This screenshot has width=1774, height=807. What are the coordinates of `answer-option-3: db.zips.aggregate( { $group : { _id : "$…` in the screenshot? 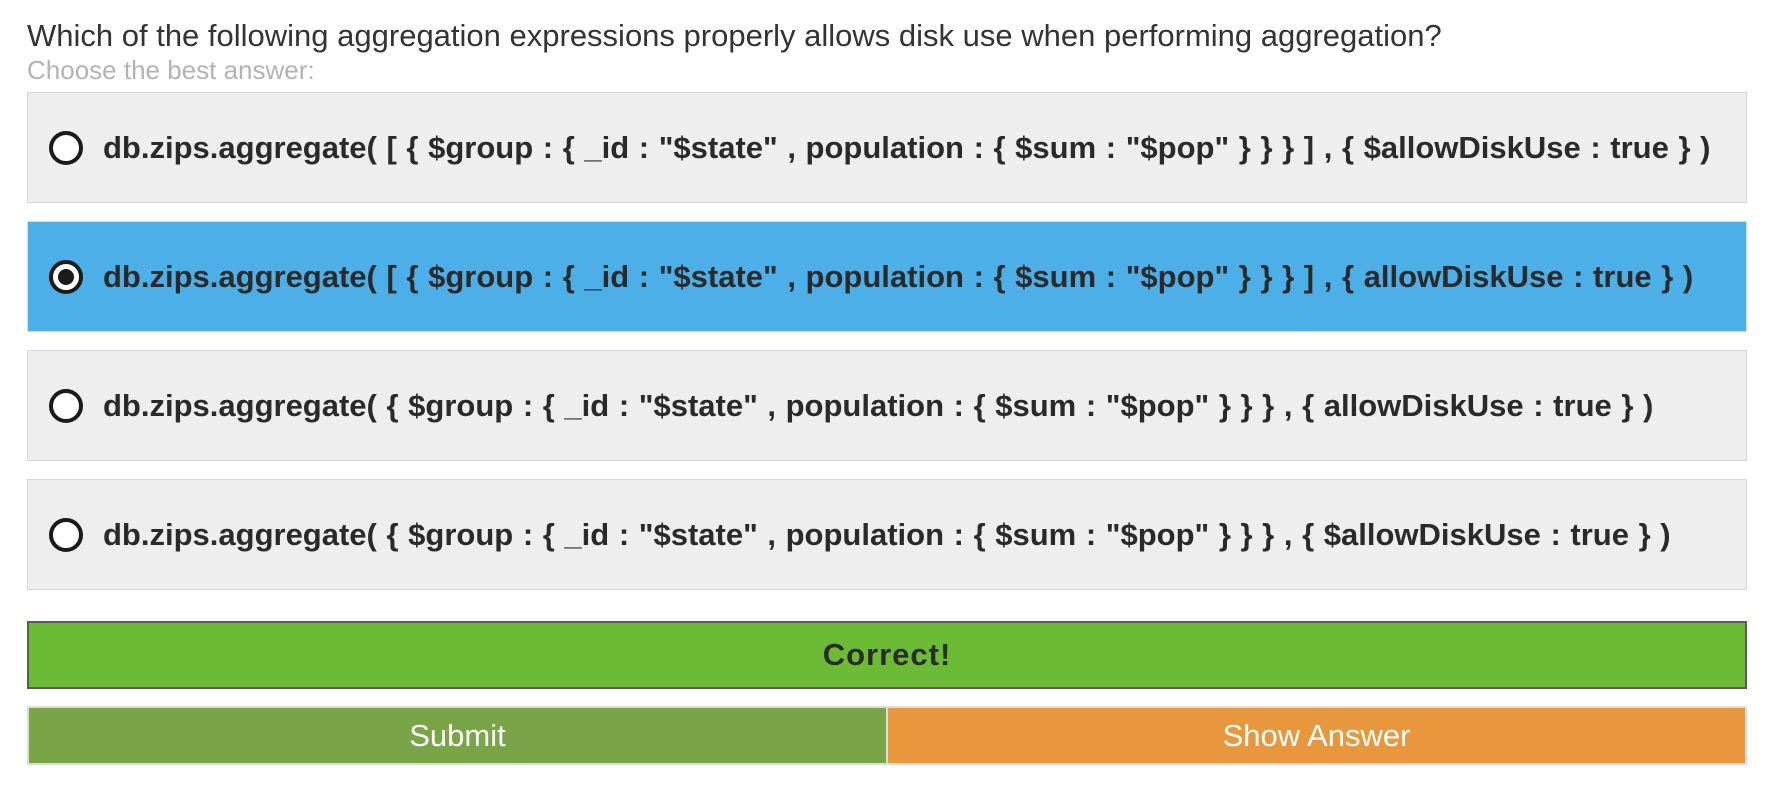 It's located at (887, 405).